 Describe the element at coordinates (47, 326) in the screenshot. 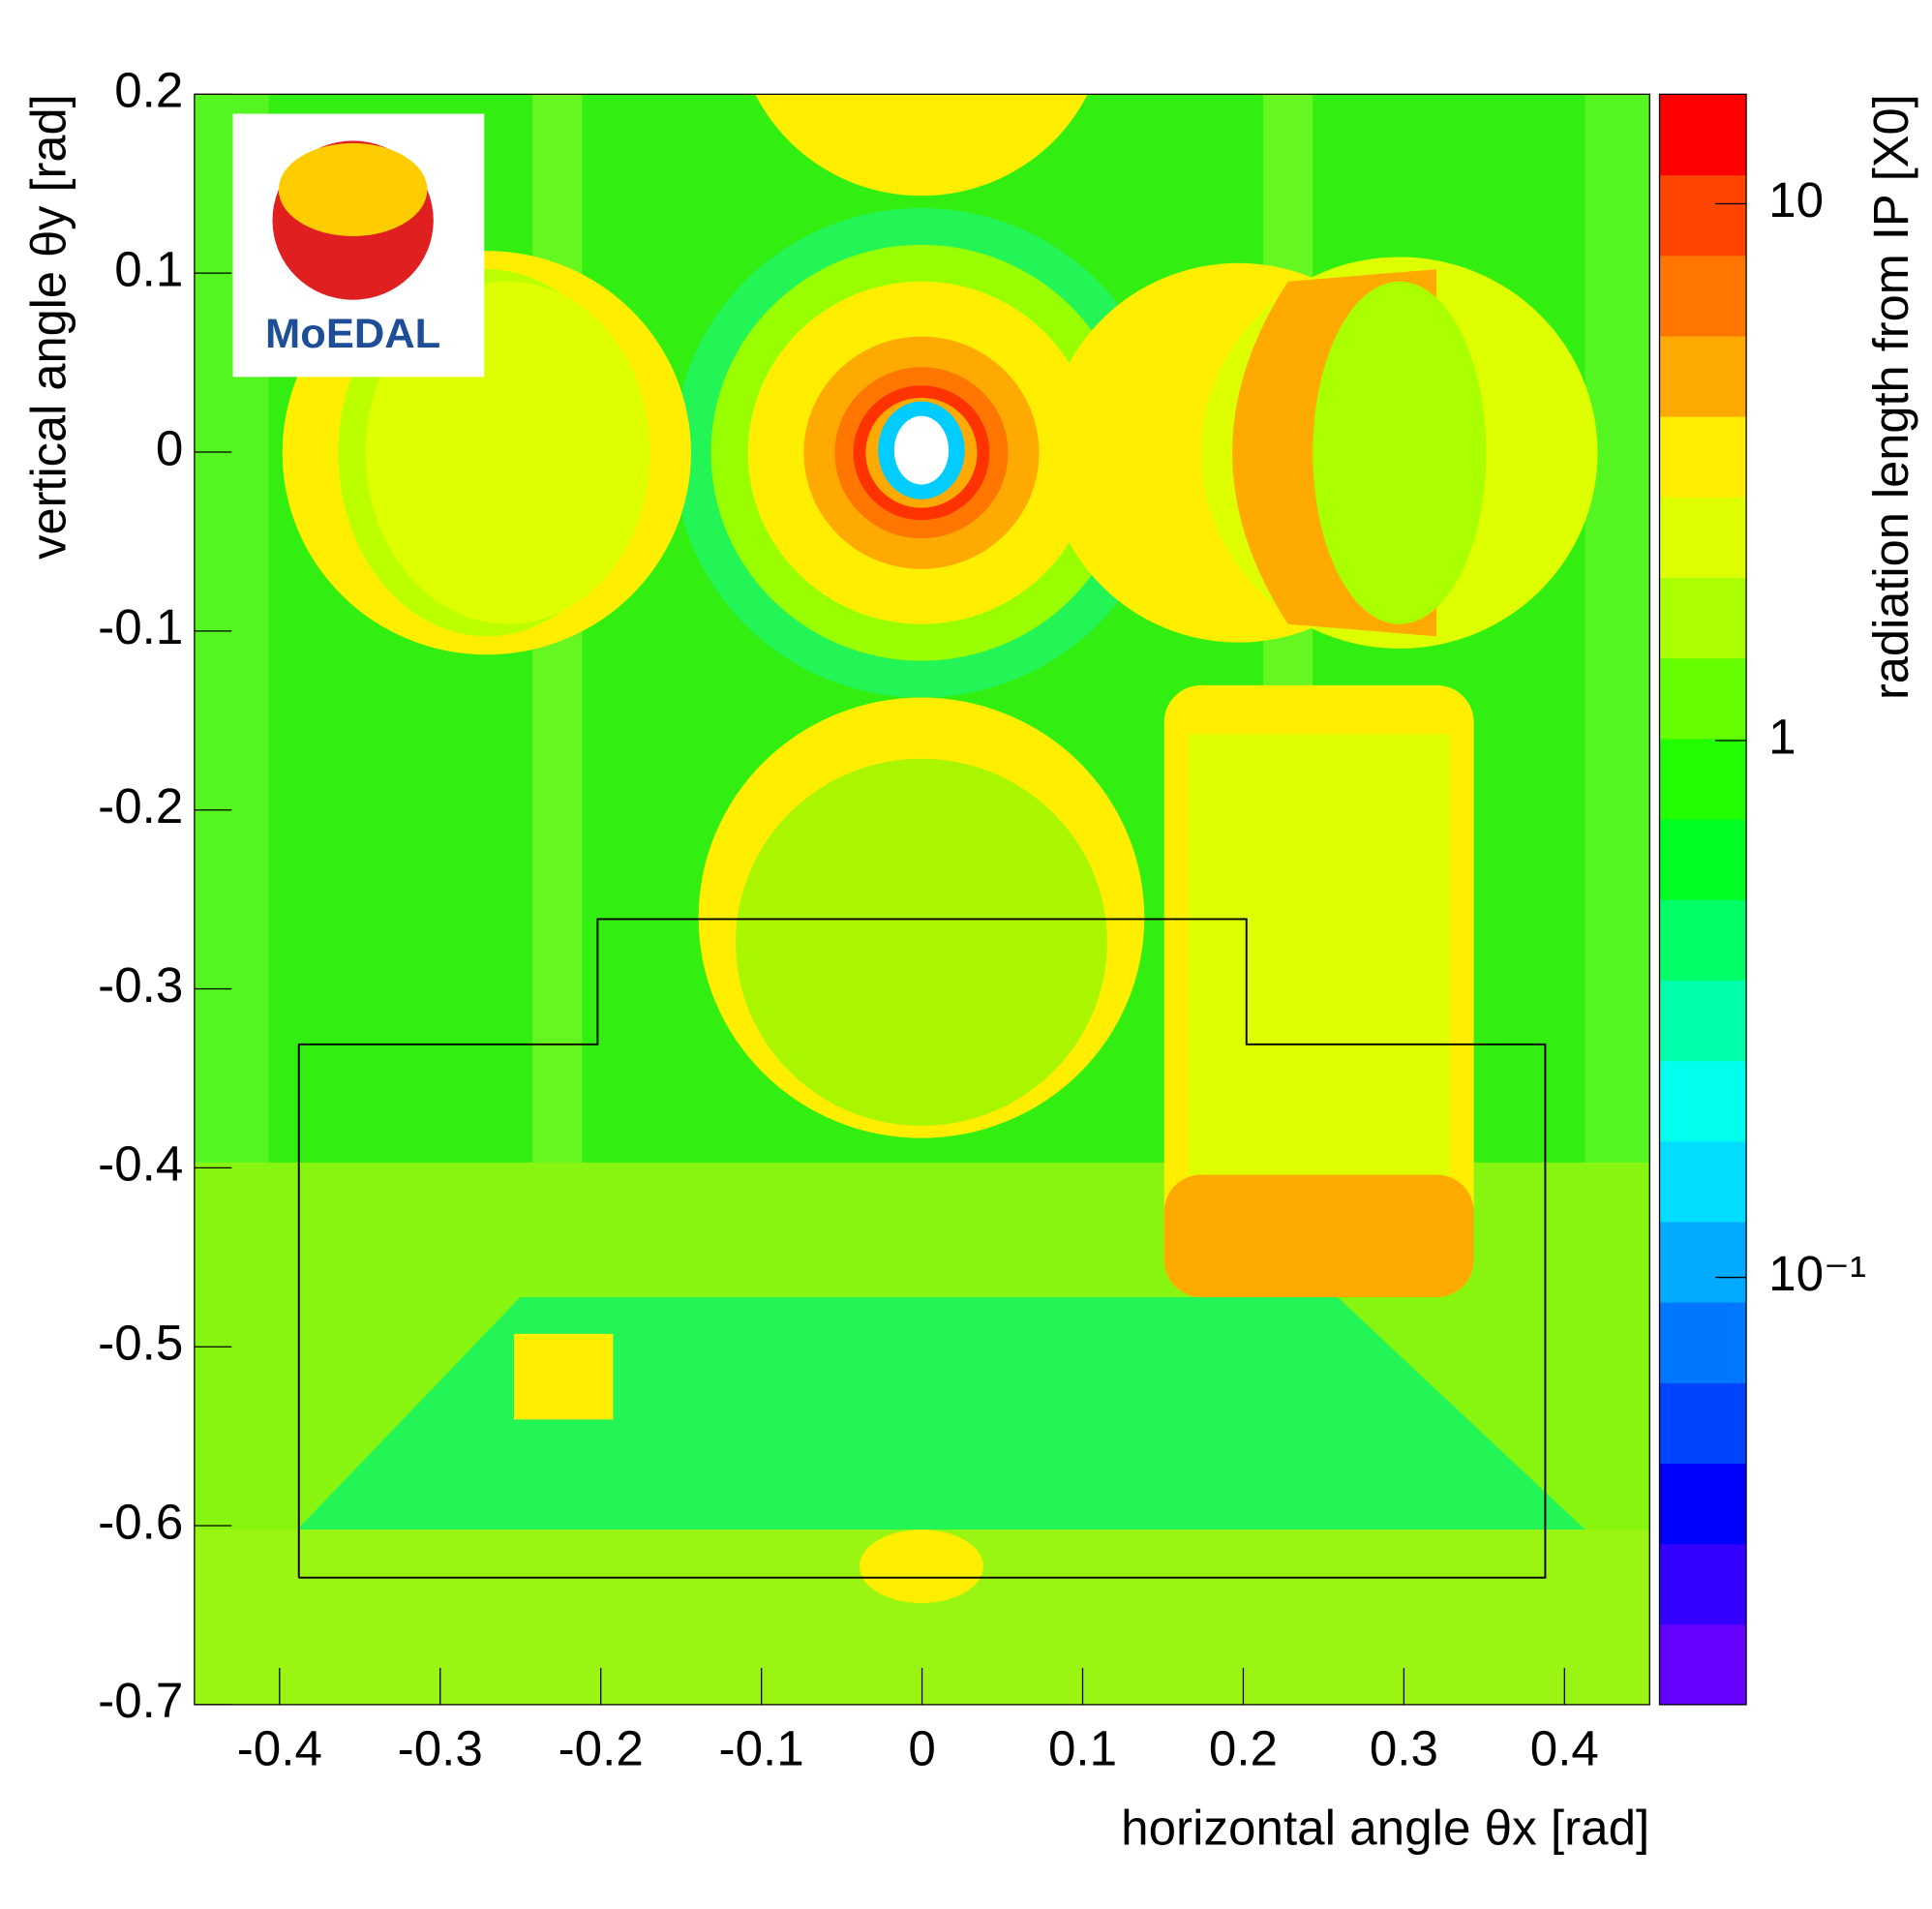

I see `y-axis-title: vertical angle θy [rad]` at that location.